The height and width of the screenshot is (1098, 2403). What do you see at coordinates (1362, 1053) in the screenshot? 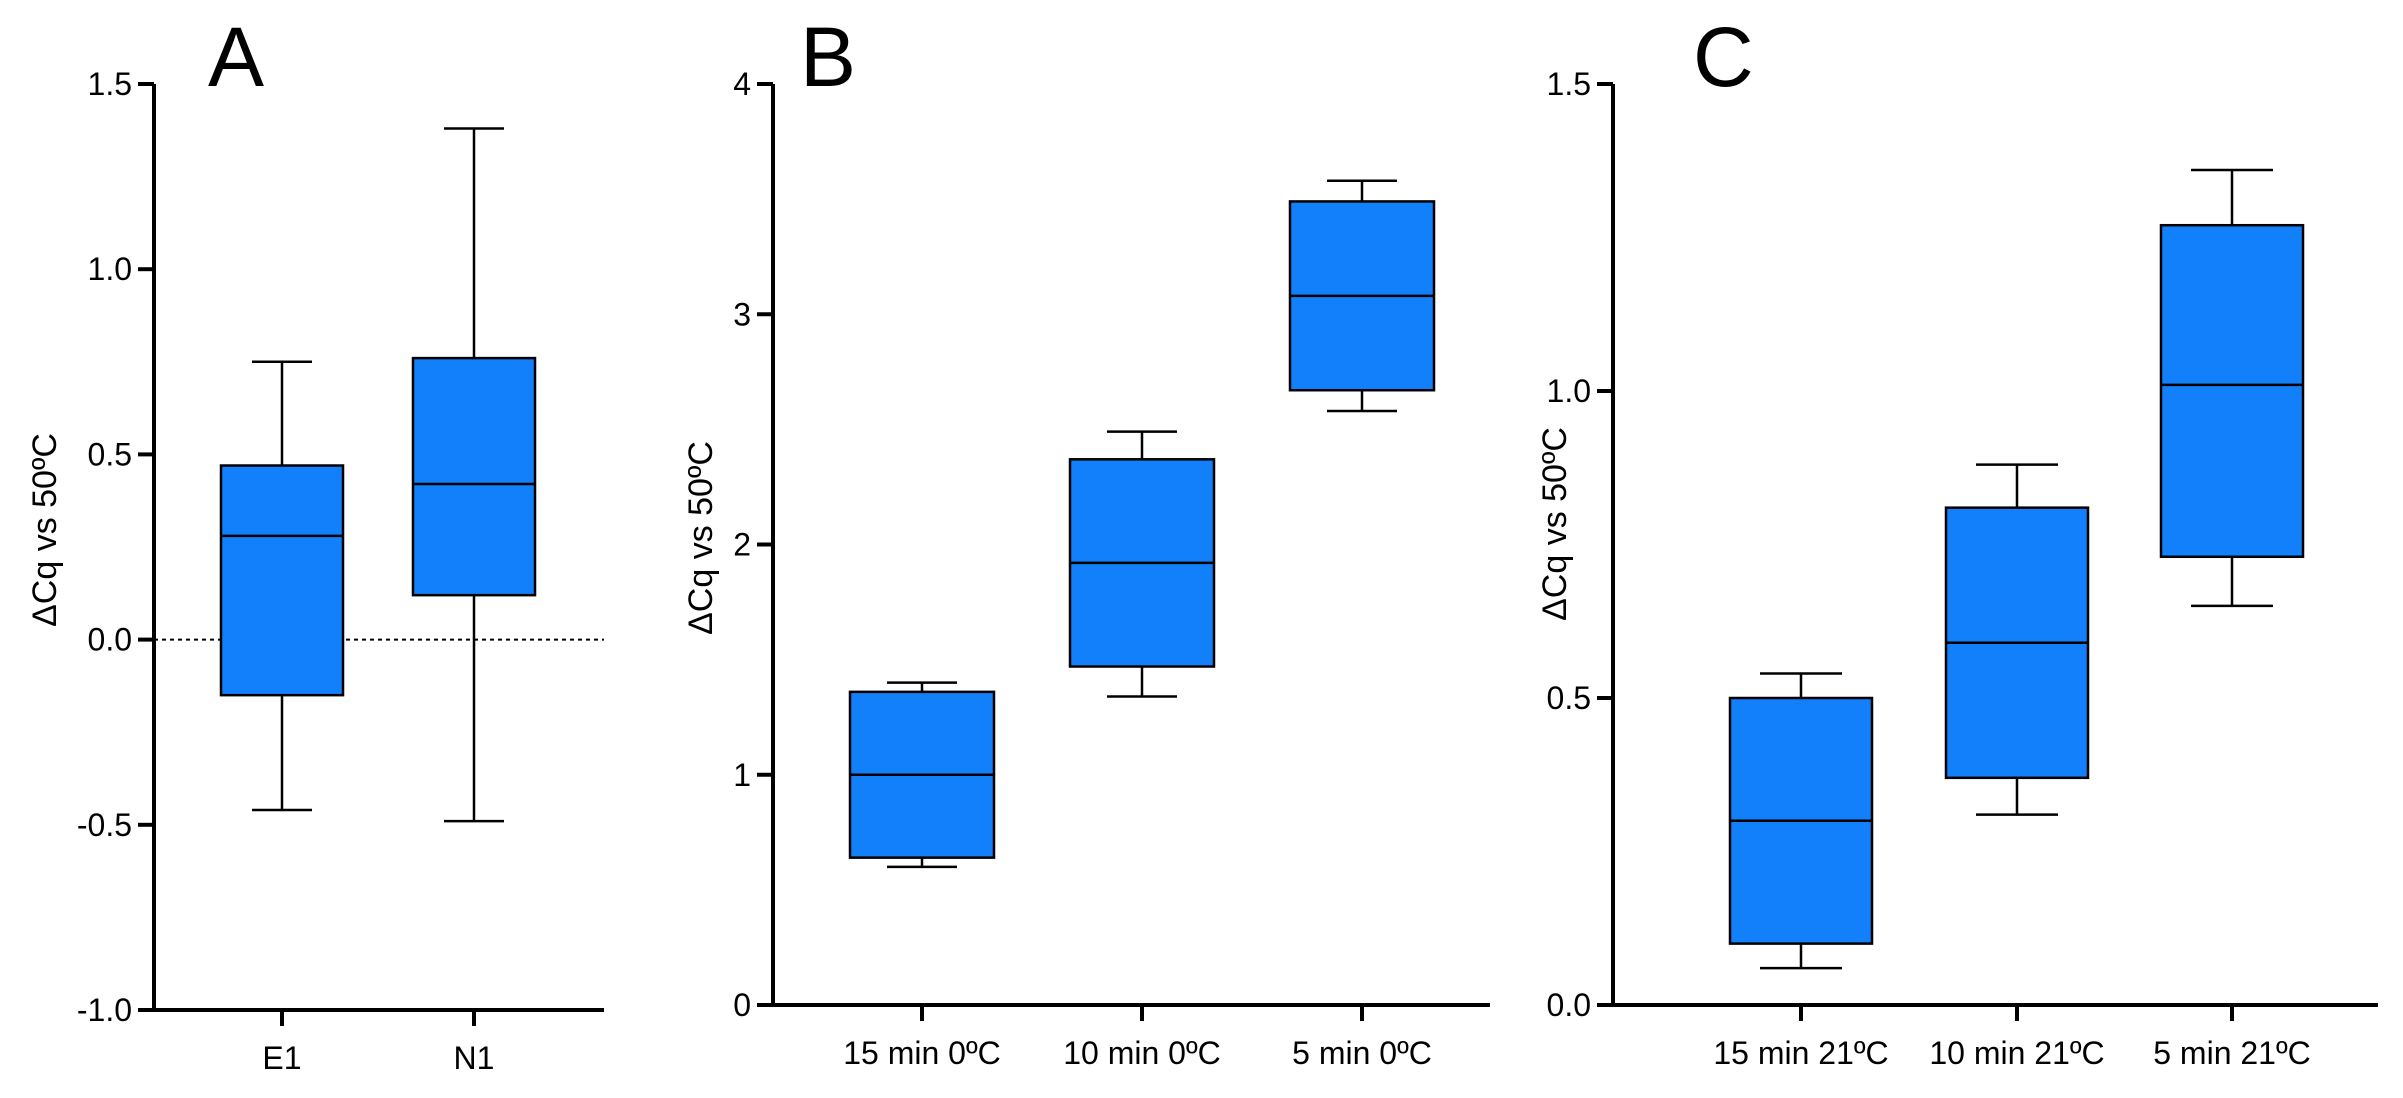
I see `x-tick-label: 5 min 0ºC` at bounding box center [1362, 1053].